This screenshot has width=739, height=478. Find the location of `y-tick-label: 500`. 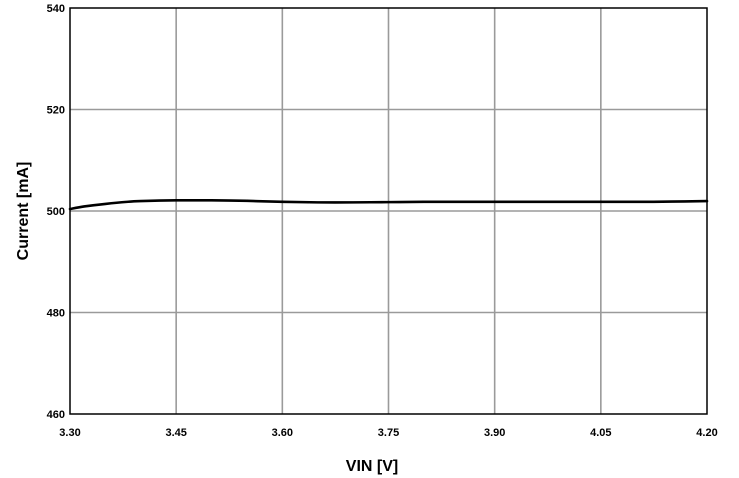

y-tick-label: 500 is located at coordinates (56, 212).